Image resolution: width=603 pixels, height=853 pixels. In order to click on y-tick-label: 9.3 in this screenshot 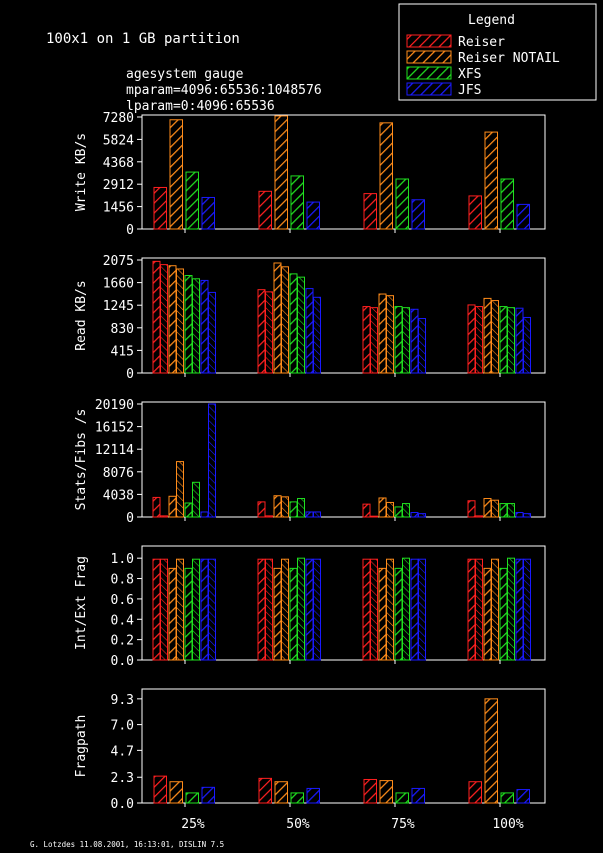, I will do `click(122, 700)`.